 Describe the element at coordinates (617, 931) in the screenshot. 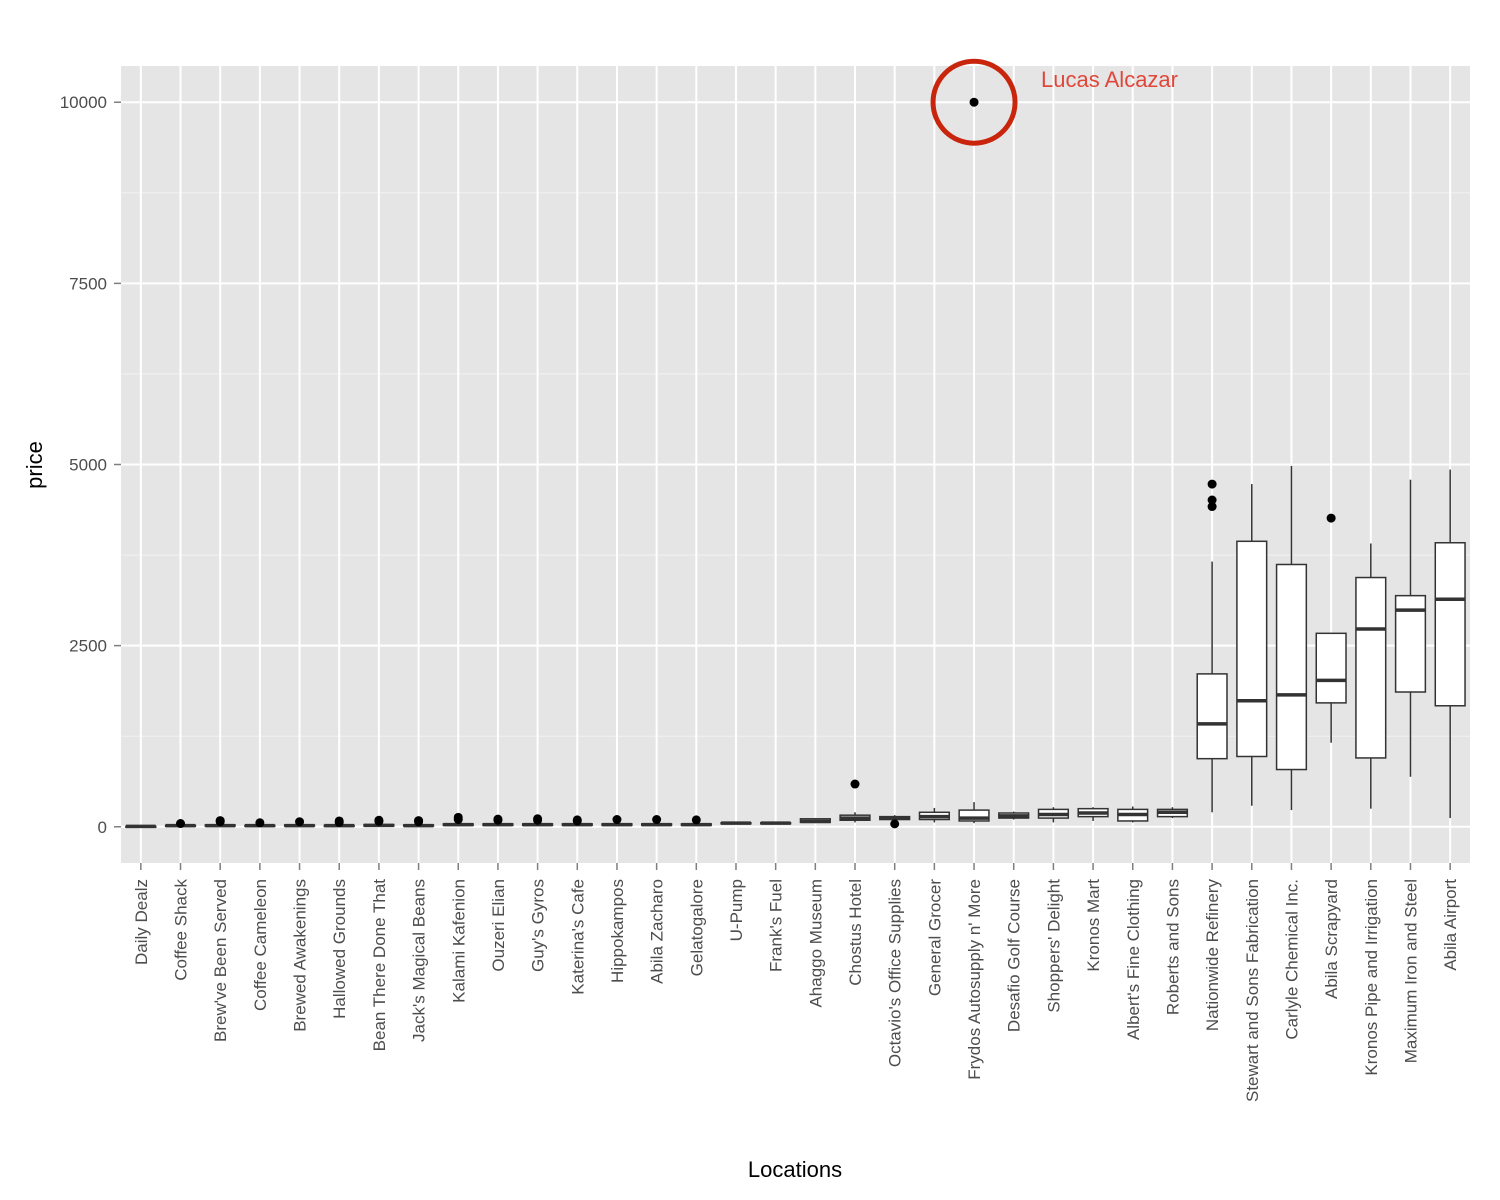

I see `x-tick-label: Hippokampos` at that location.